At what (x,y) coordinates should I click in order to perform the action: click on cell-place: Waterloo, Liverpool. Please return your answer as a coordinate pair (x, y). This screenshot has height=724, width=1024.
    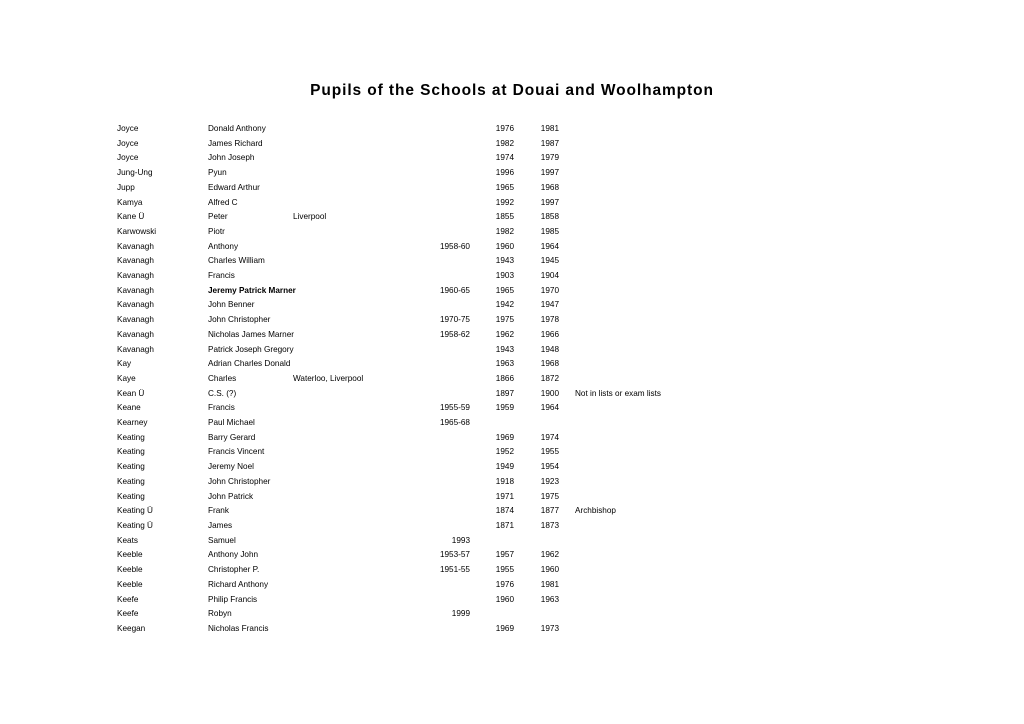
    Looking at the image, I should click on (328, 378).